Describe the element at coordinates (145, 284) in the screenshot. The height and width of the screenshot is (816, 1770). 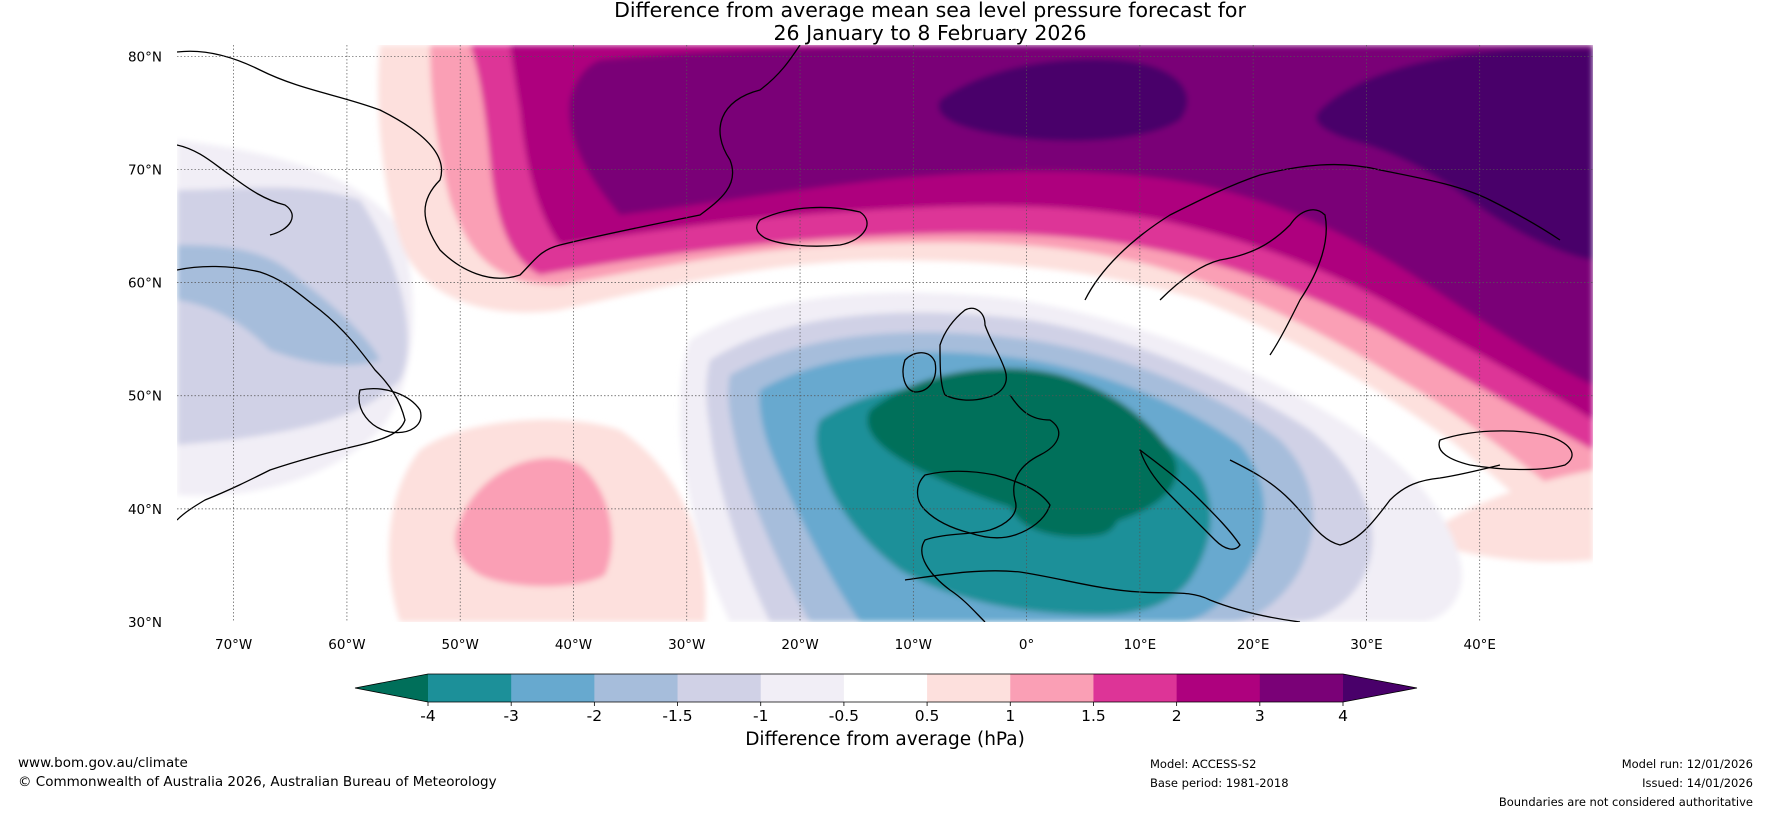
I see `lat-label: 60°N` at that location.